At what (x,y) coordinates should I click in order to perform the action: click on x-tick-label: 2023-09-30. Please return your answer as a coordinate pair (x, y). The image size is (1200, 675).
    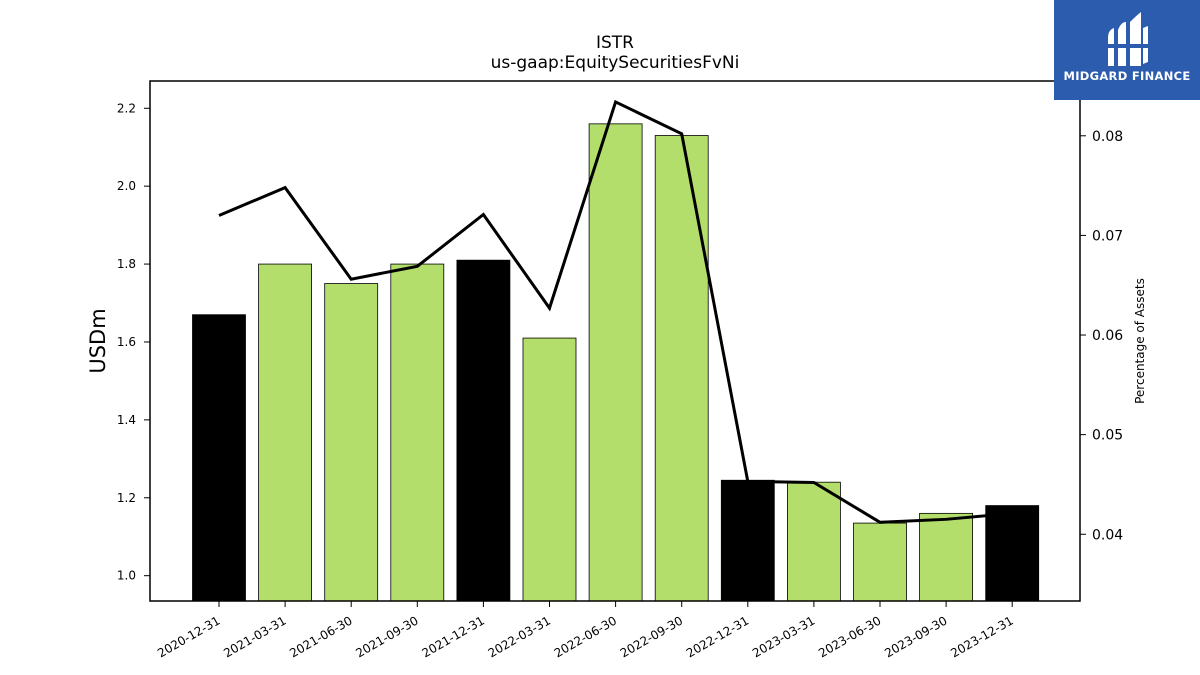
    Looking at the image, I should click on (915, 636).